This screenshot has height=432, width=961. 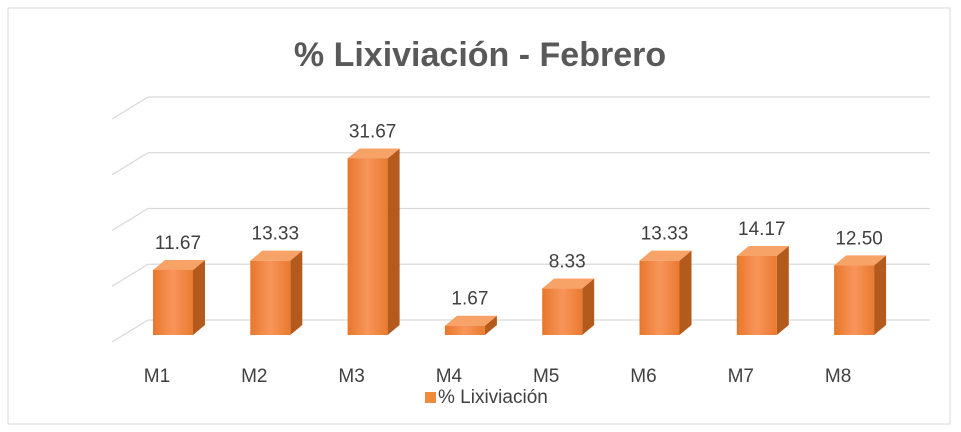 I want to click on chart-title: % Lixiviación - Febrero, so click(x=480, y=55).